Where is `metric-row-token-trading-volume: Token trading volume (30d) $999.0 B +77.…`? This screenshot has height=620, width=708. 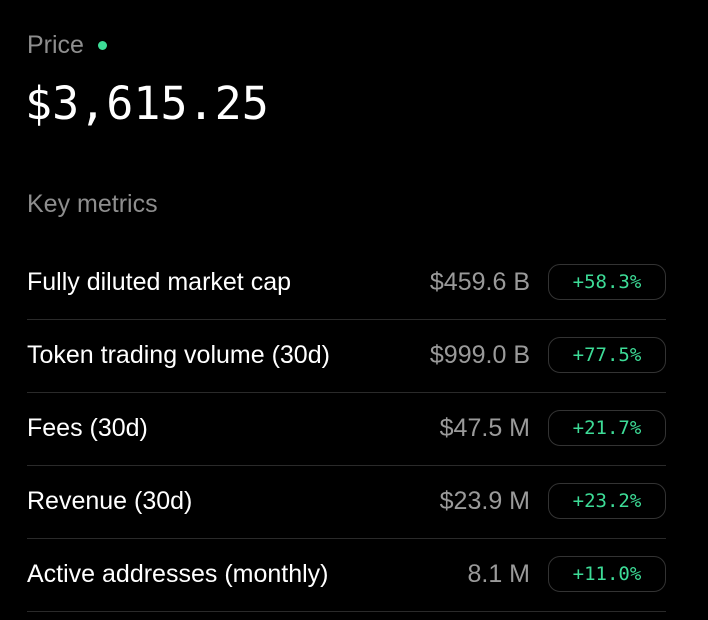
metric-row-token-trading-volume: Token trading volume (30d) $999.0 B +77.… is located at coordinates (346, 356).